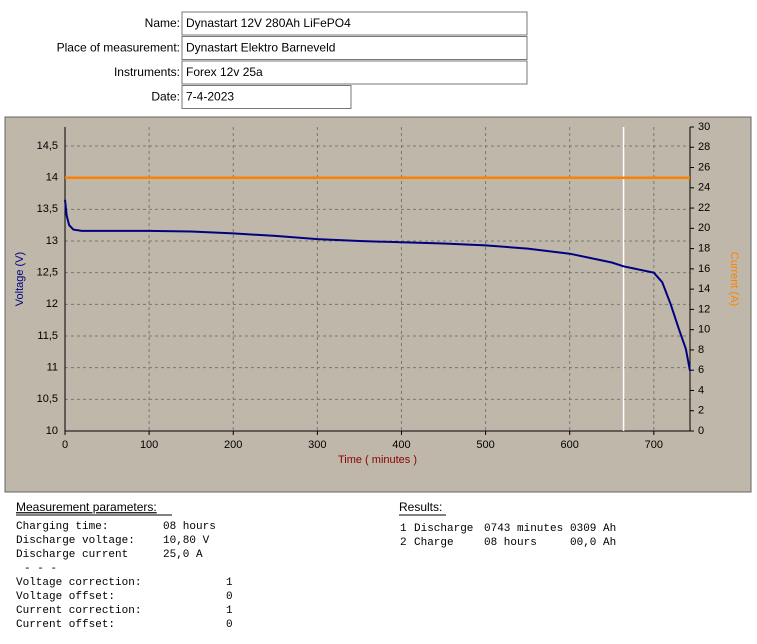  I want to click on result-cell: 00,0 Ah, so click(593, 543).